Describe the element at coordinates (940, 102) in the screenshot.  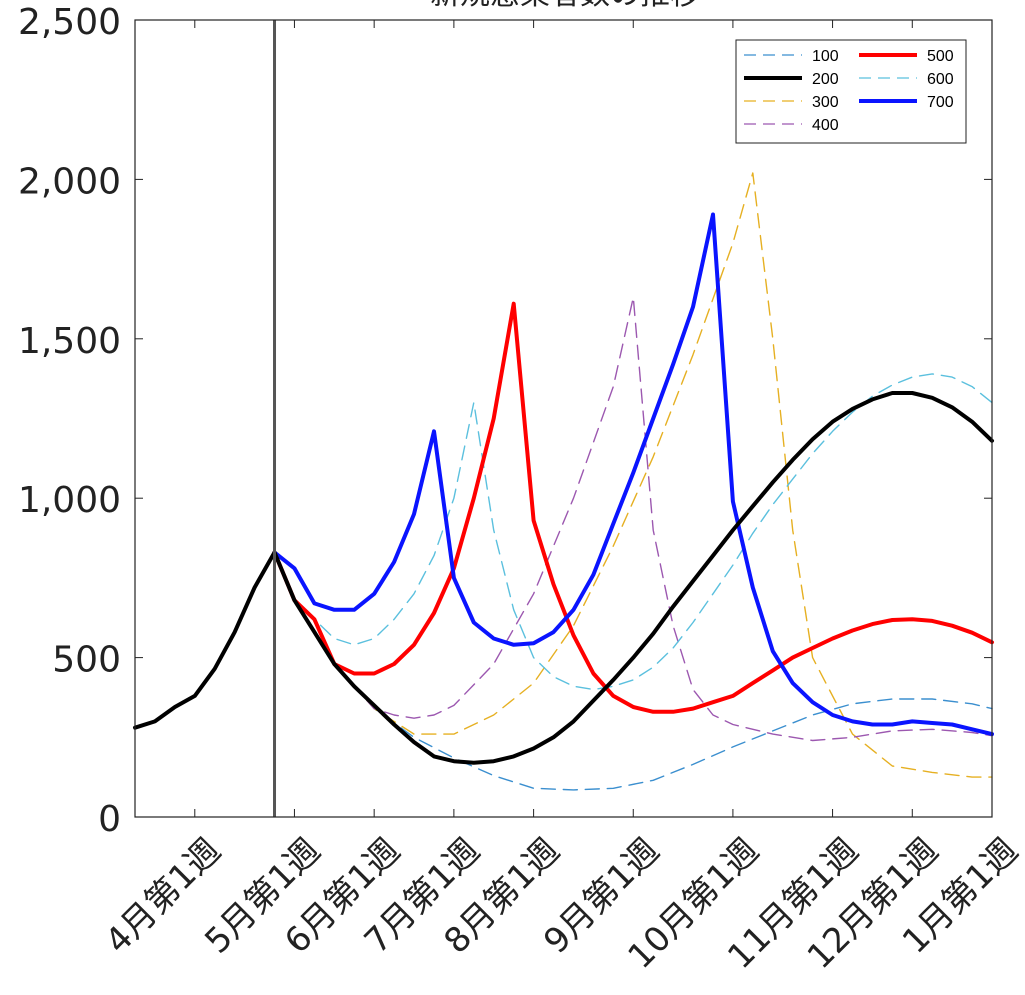
I see `legend-label-700: 700` at that location.